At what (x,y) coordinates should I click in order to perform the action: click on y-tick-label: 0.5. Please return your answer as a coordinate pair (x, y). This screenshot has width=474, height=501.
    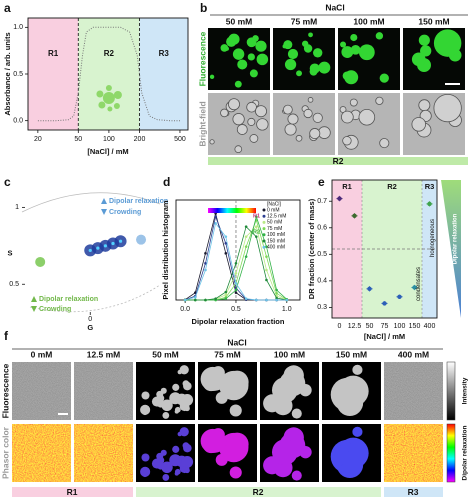
    Looking at the image, I should click on (322, 254).